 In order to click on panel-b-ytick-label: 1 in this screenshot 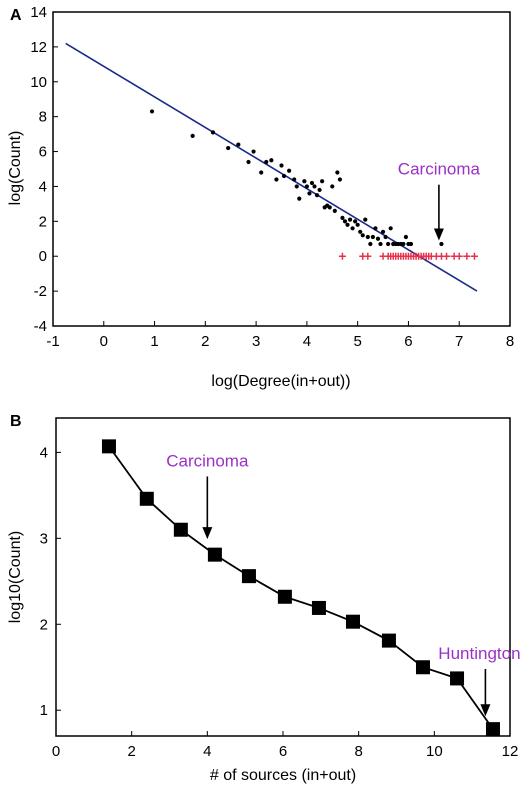, I will do `click(44, 710)`.